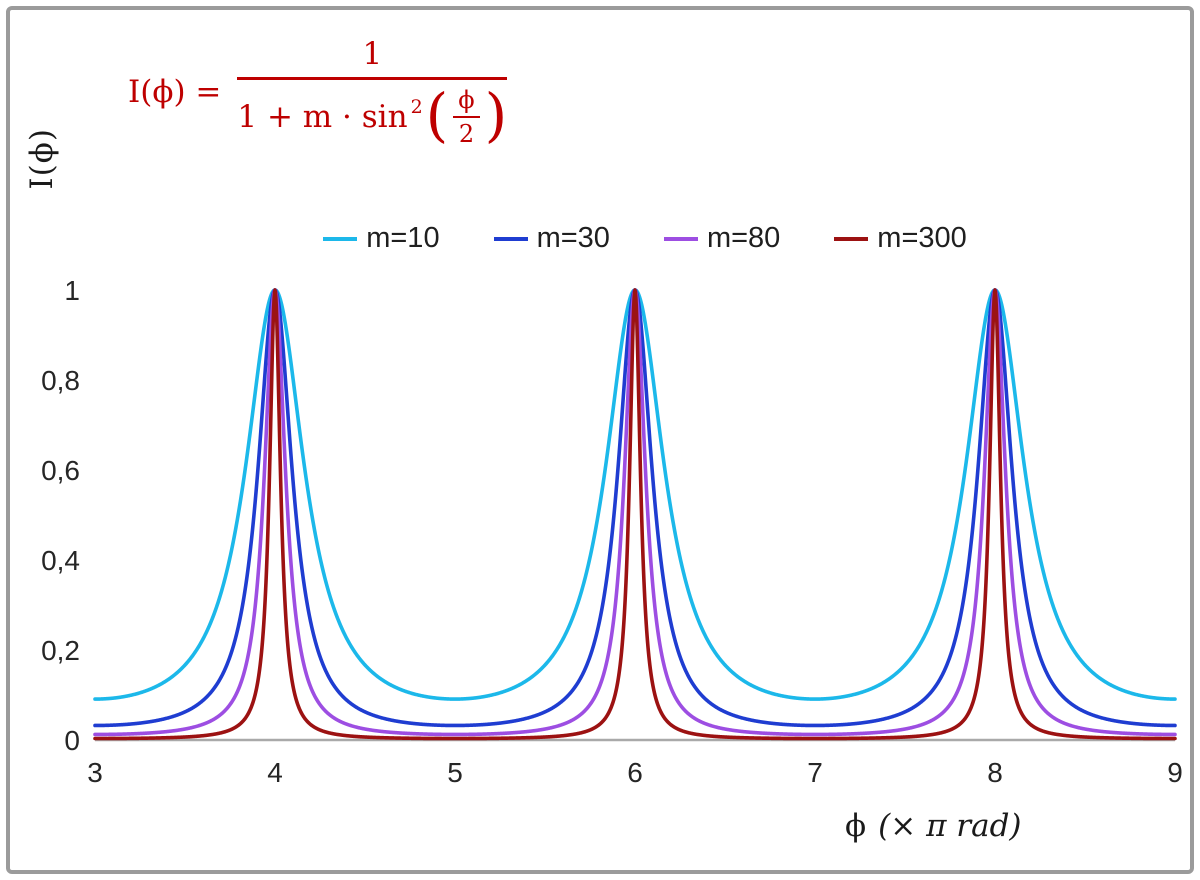  I want to click on x-axis-title-unit: (× π rad), so click(950, 826).